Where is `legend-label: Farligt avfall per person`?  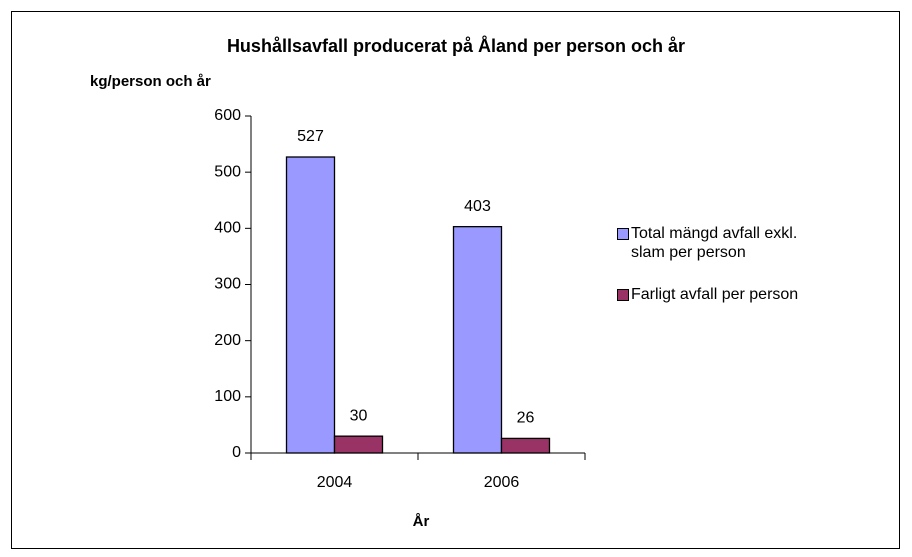
legend-label: Farligt avfall per person is located at coordinates (715, 294).